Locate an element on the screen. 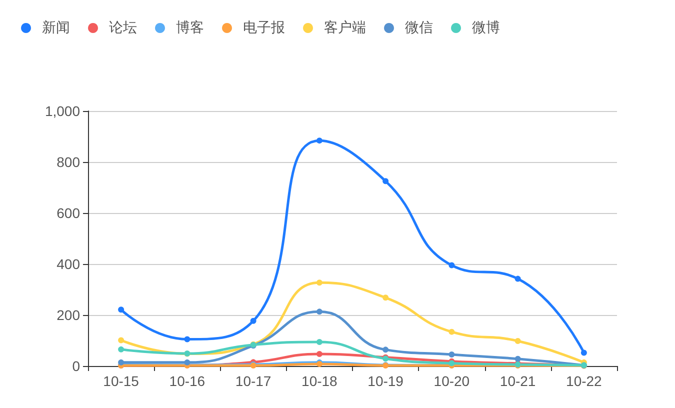 This screenshot has width=675, height=408. legend-label: 论坛 is located at coordinates (123, 28).